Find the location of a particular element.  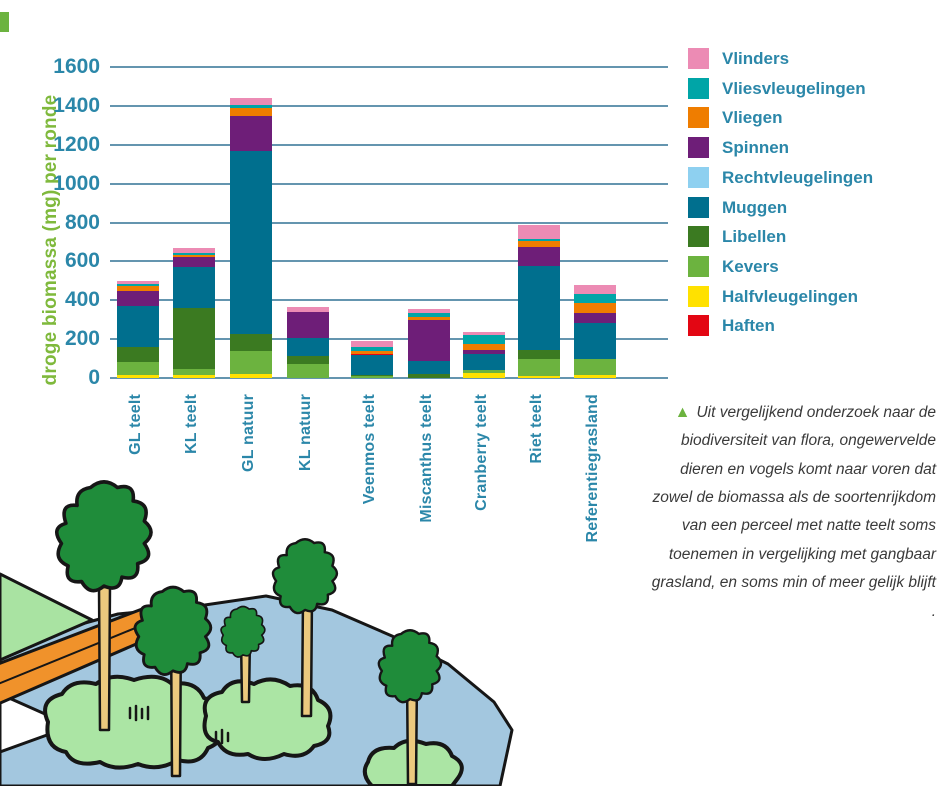

y-tick-label: 0 is located at coordinates (94, 377).